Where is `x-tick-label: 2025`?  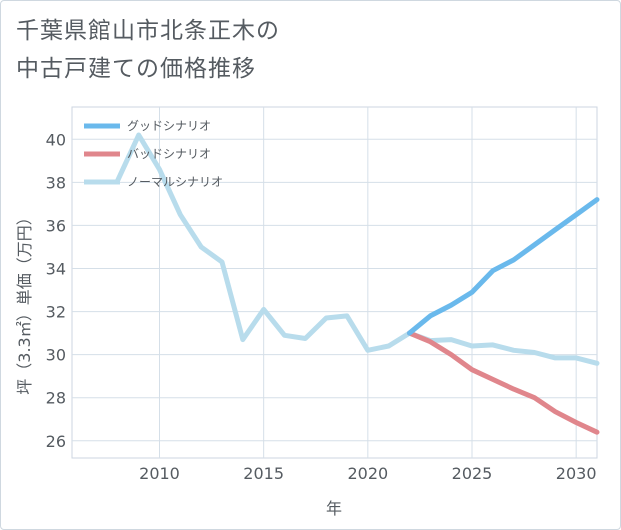
x-tick-label: 2025 is located at coordinates (472, 473).